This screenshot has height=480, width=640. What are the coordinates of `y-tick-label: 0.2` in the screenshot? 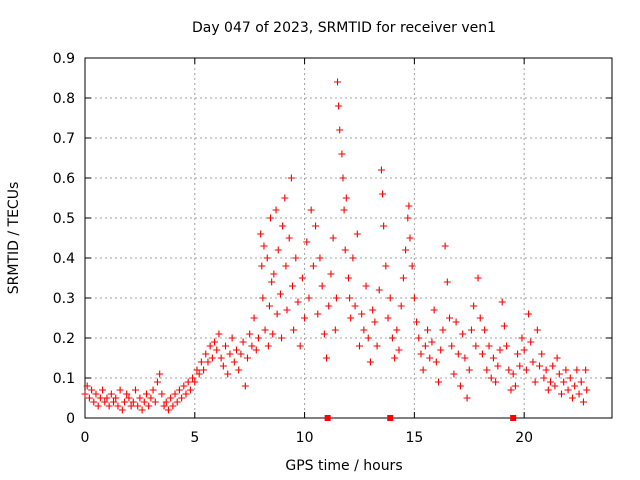 It's located at (64, 339).